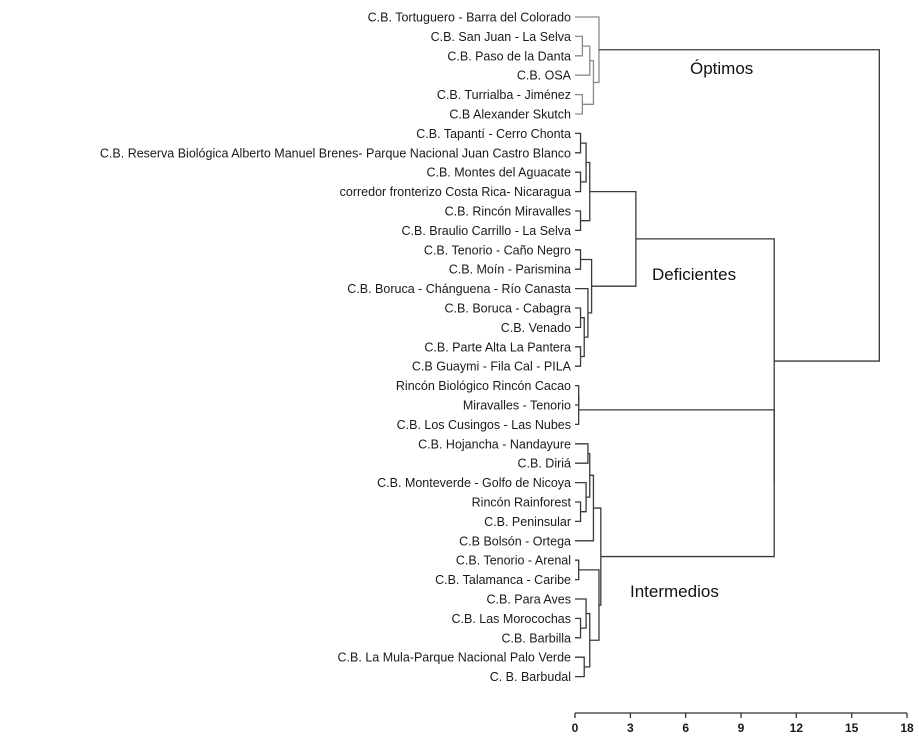 Image resolution: width=919 pixels, height=743 pixels. Describe the element at coordinates (508, 309) in the screenshot. I see `leaf-label: C.B. Boruca - Cabagra` at that location.